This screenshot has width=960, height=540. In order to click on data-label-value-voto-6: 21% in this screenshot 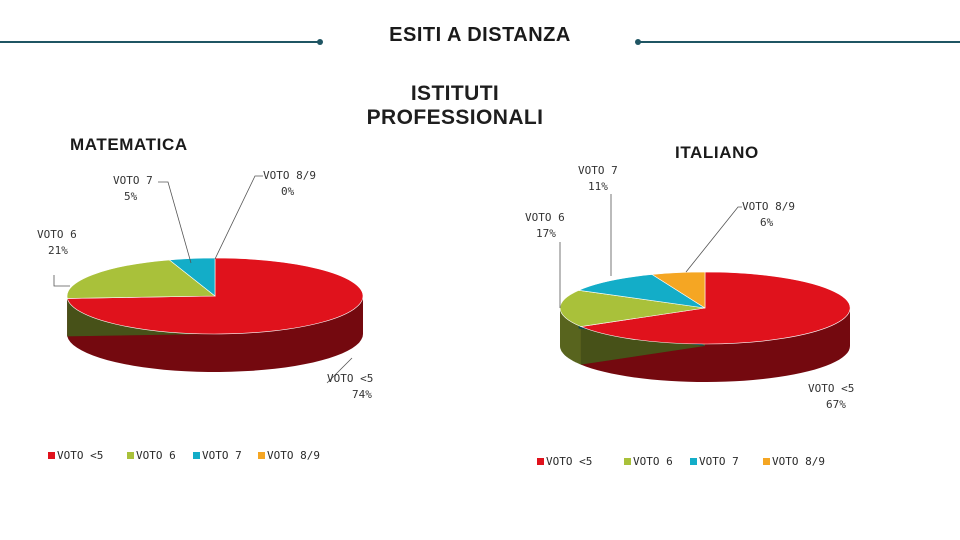, I will do `click(58, 250)`.